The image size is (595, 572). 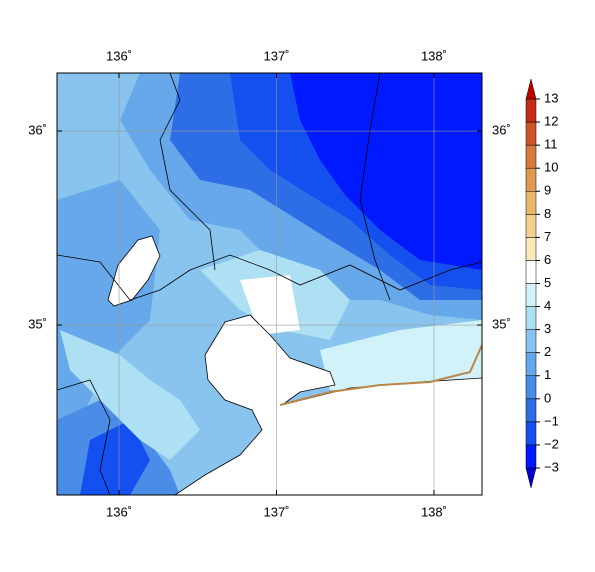 I want to click on colorbar-label: 8, so click(x=547, y=213).